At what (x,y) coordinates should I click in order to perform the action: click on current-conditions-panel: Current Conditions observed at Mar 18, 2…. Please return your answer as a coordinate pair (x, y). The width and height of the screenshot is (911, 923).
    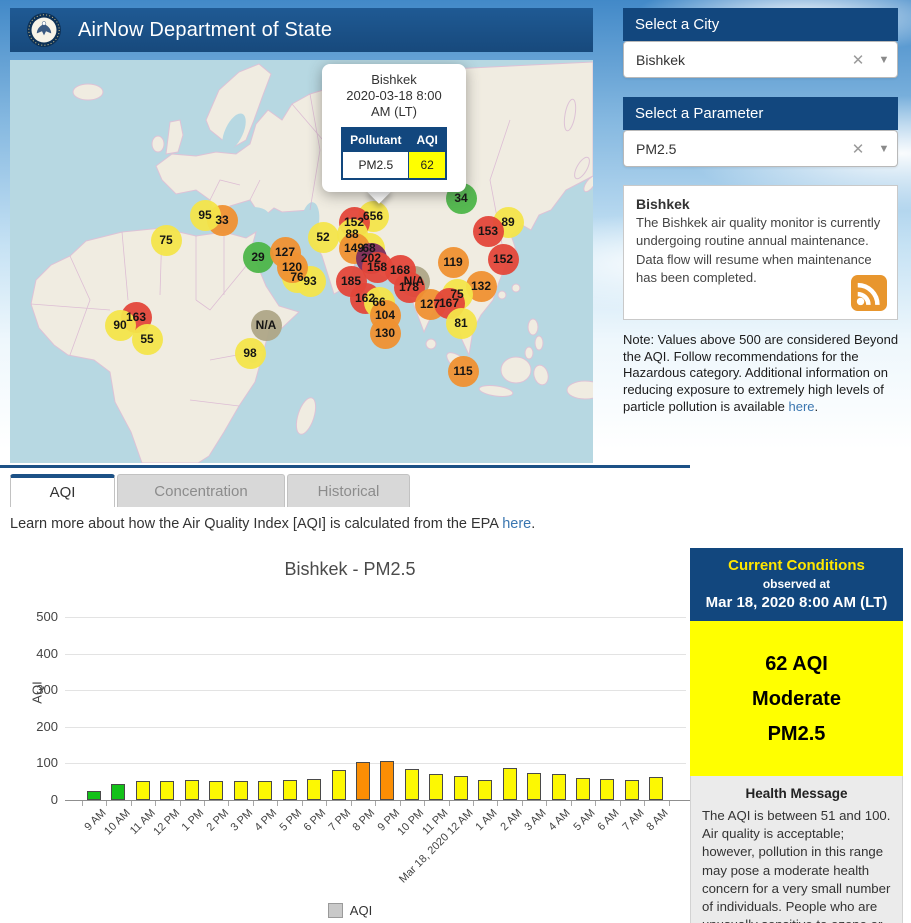
    Looking at the image, I should click on (796, 735).